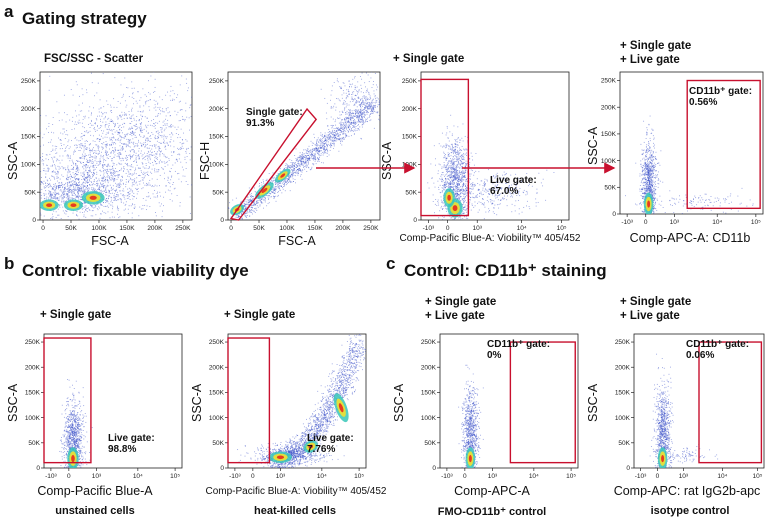 The height and width of the screenshot is (523, 768). I want to click on panel-letter-a: a, so click(9, 11).